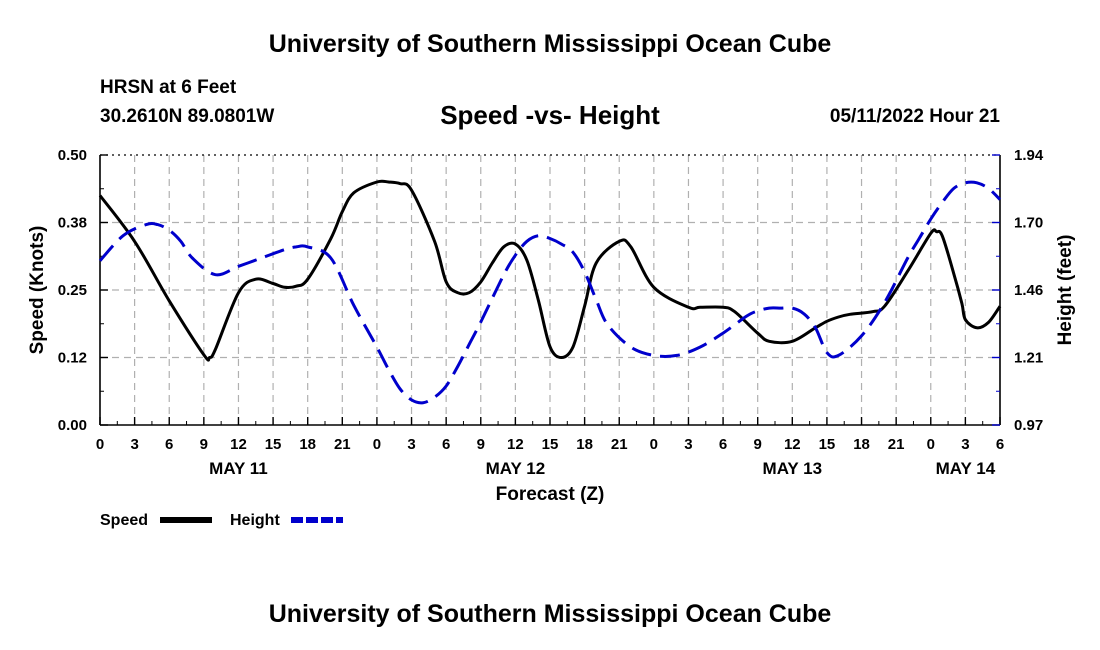 Image resolution: width=1100 pixels, height=650 pixels. I want to click on x-axis-label: Forecast (Z), so click(550, 494).